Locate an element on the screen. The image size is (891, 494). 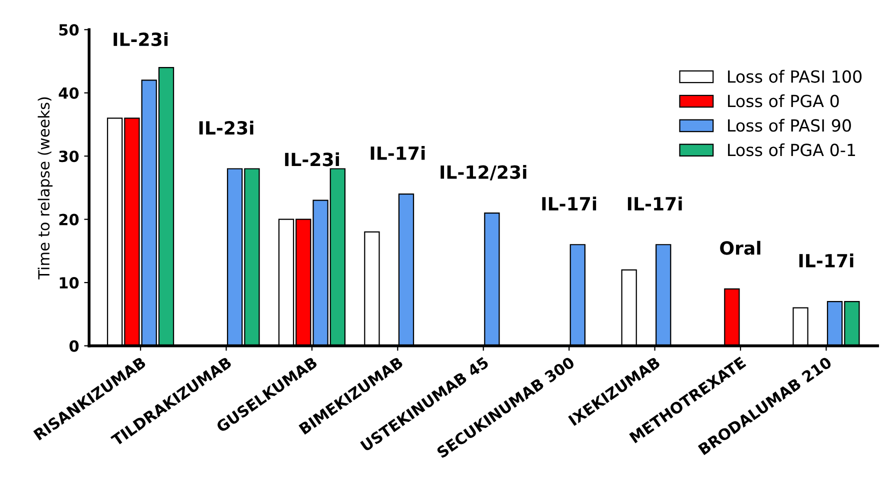
y-tick-label: 40 is located at coordinates (68, 93).